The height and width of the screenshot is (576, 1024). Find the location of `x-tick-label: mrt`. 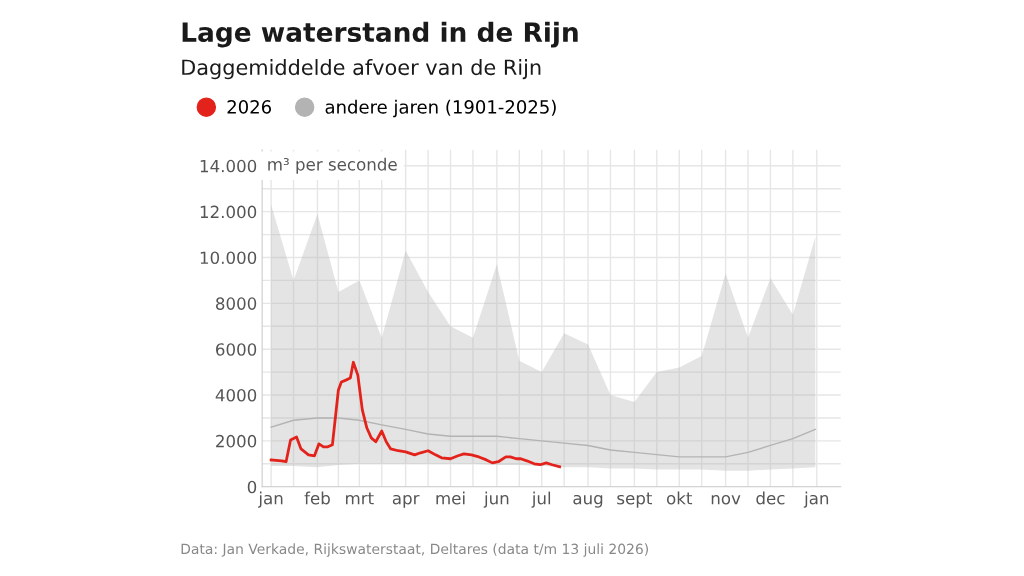

x-tick-label: mrt is located at coordinates (360, 498).